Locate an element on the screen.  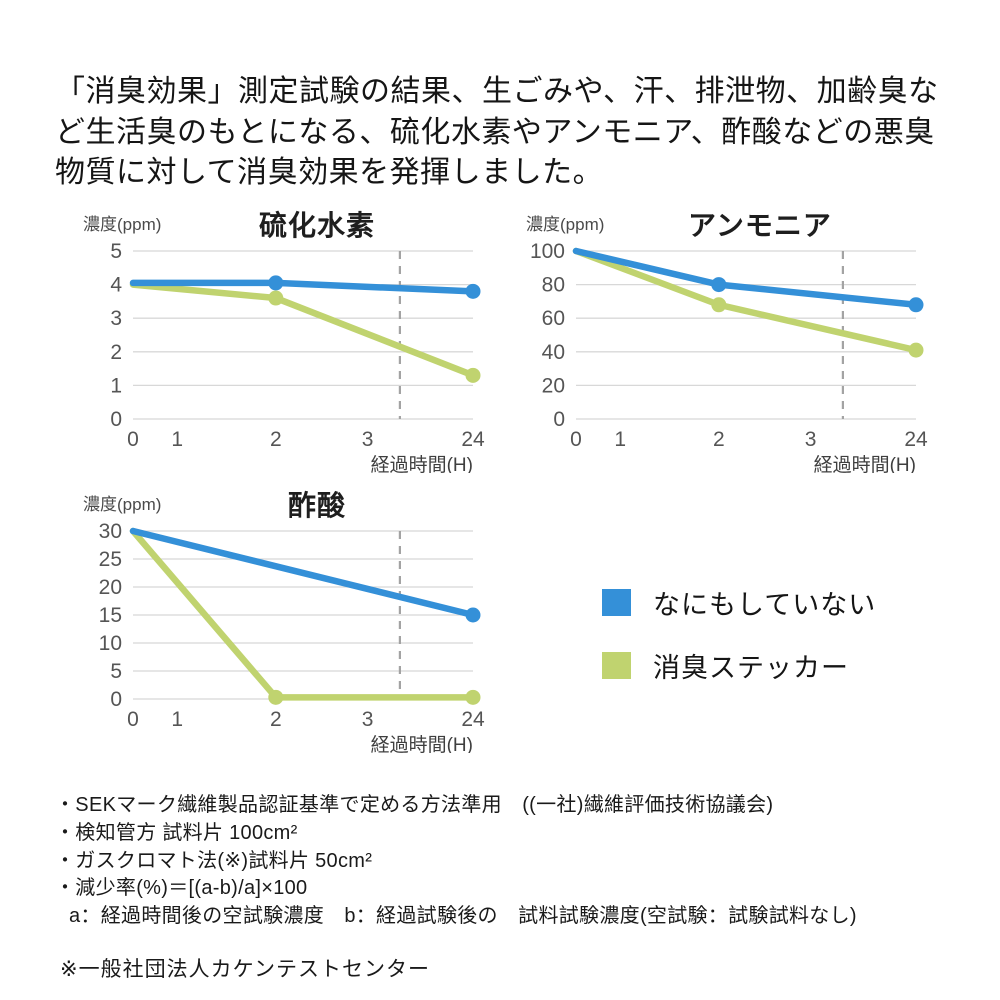
footnote-line: ・SEKマーク繊維製品認証基準で定める方法準用 ((一社)繊維評価技術協議会) is located at coordinates (414, 805).